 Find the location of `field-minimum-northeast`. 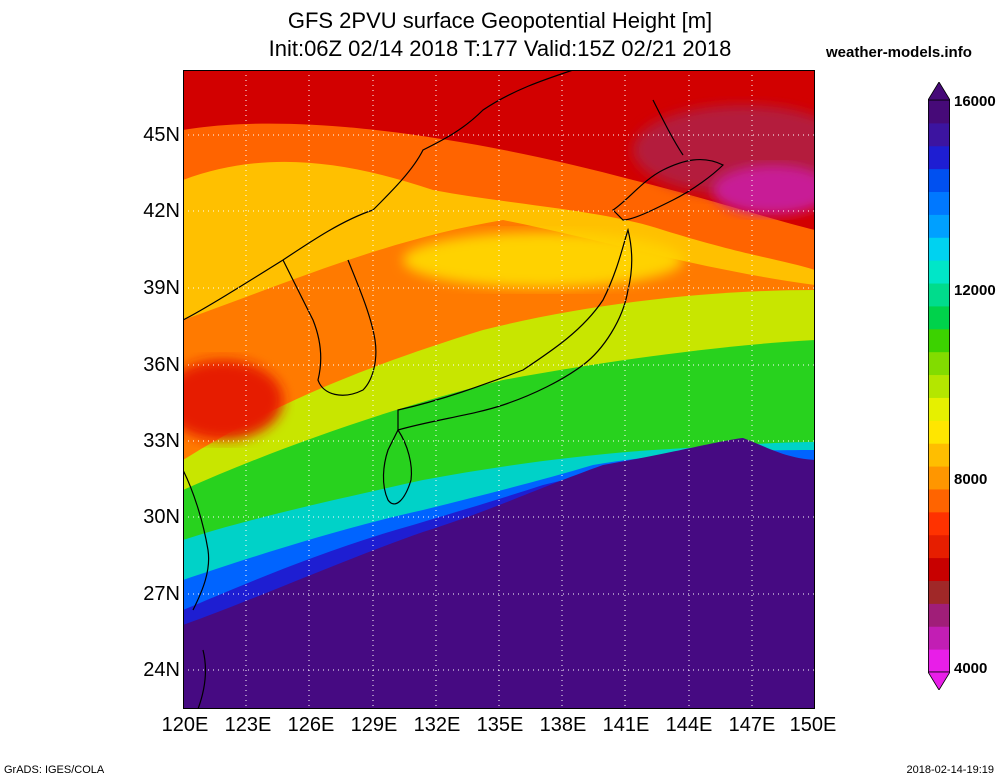

field-minimum-northeast is located at coordinates (764, 190).